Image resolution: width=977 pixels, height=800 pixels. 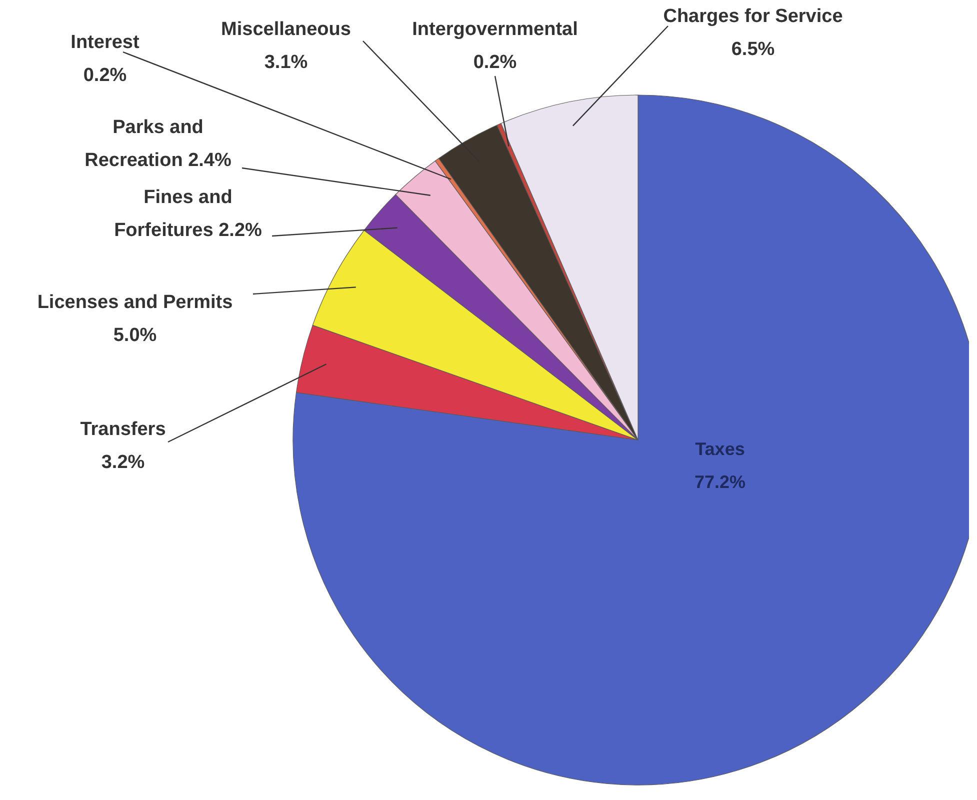 I want to click on data-label: 77.2%, so click(x=720, y=482).